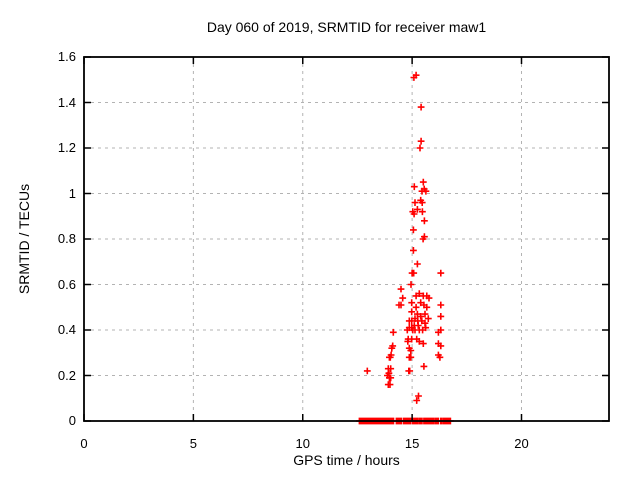  Describe the element at coordinates (66, 284) in the screenshot. I see `y-tick-label: 0.6` at that location.